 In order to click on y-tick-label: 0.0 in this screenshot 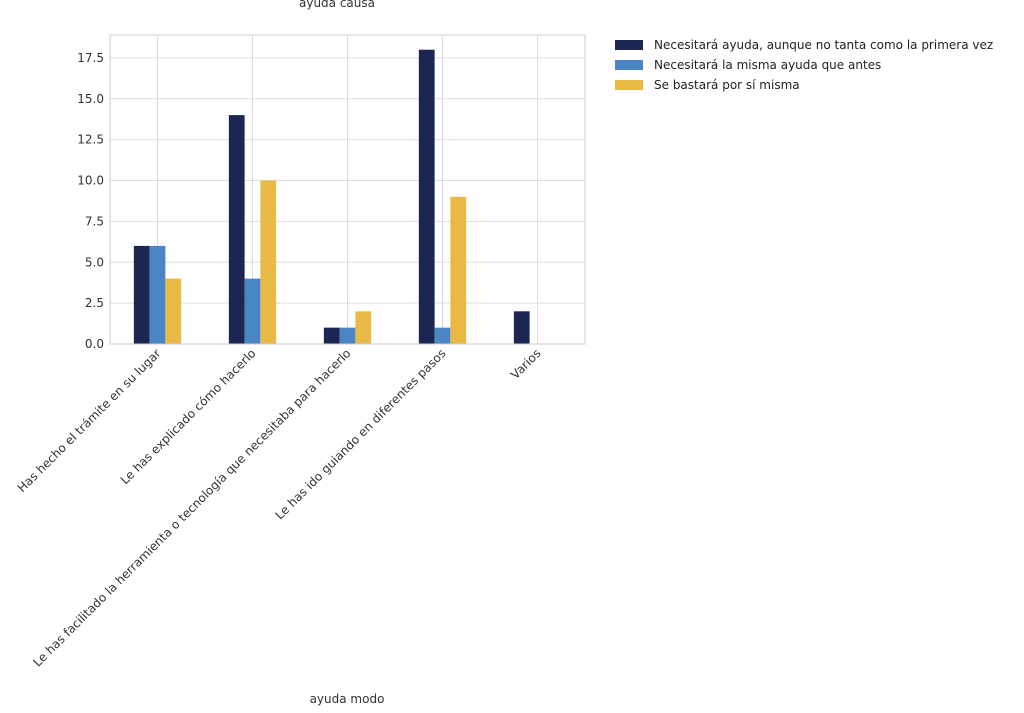, I will do `click(94, 344)`.